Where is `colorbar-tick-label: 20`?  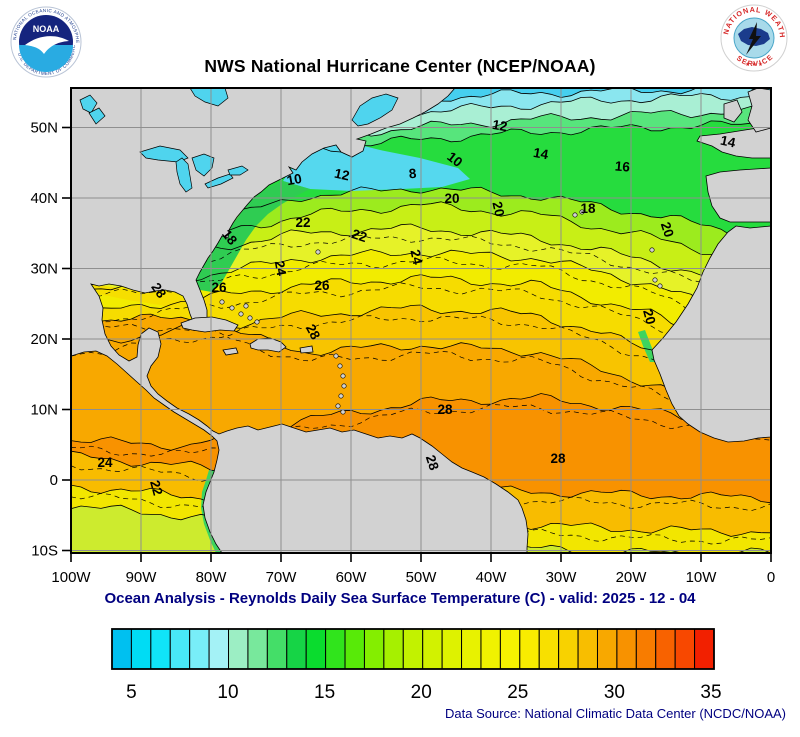
colorbar-tick-label: 20 is located at coordinates (421, 692).